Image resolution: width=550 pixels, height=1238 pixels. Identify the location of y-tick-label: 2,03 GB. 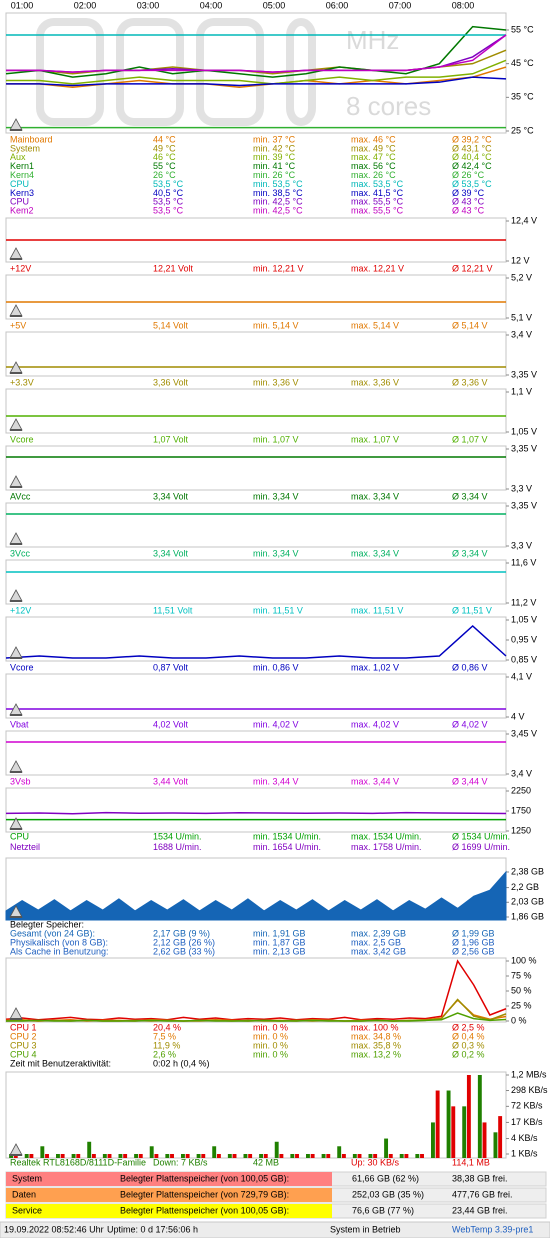
(527, 902).